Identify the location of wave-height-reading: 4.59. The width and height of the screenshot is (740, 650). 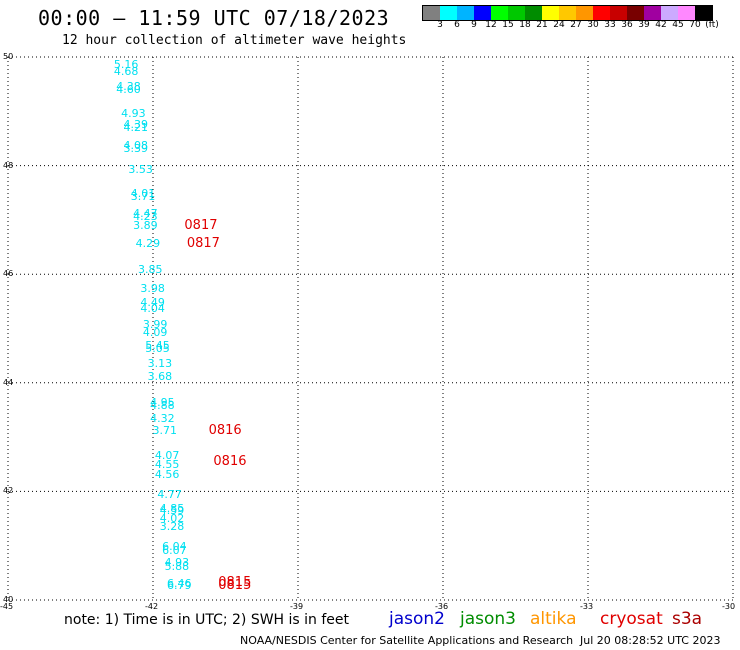
(172, 511).